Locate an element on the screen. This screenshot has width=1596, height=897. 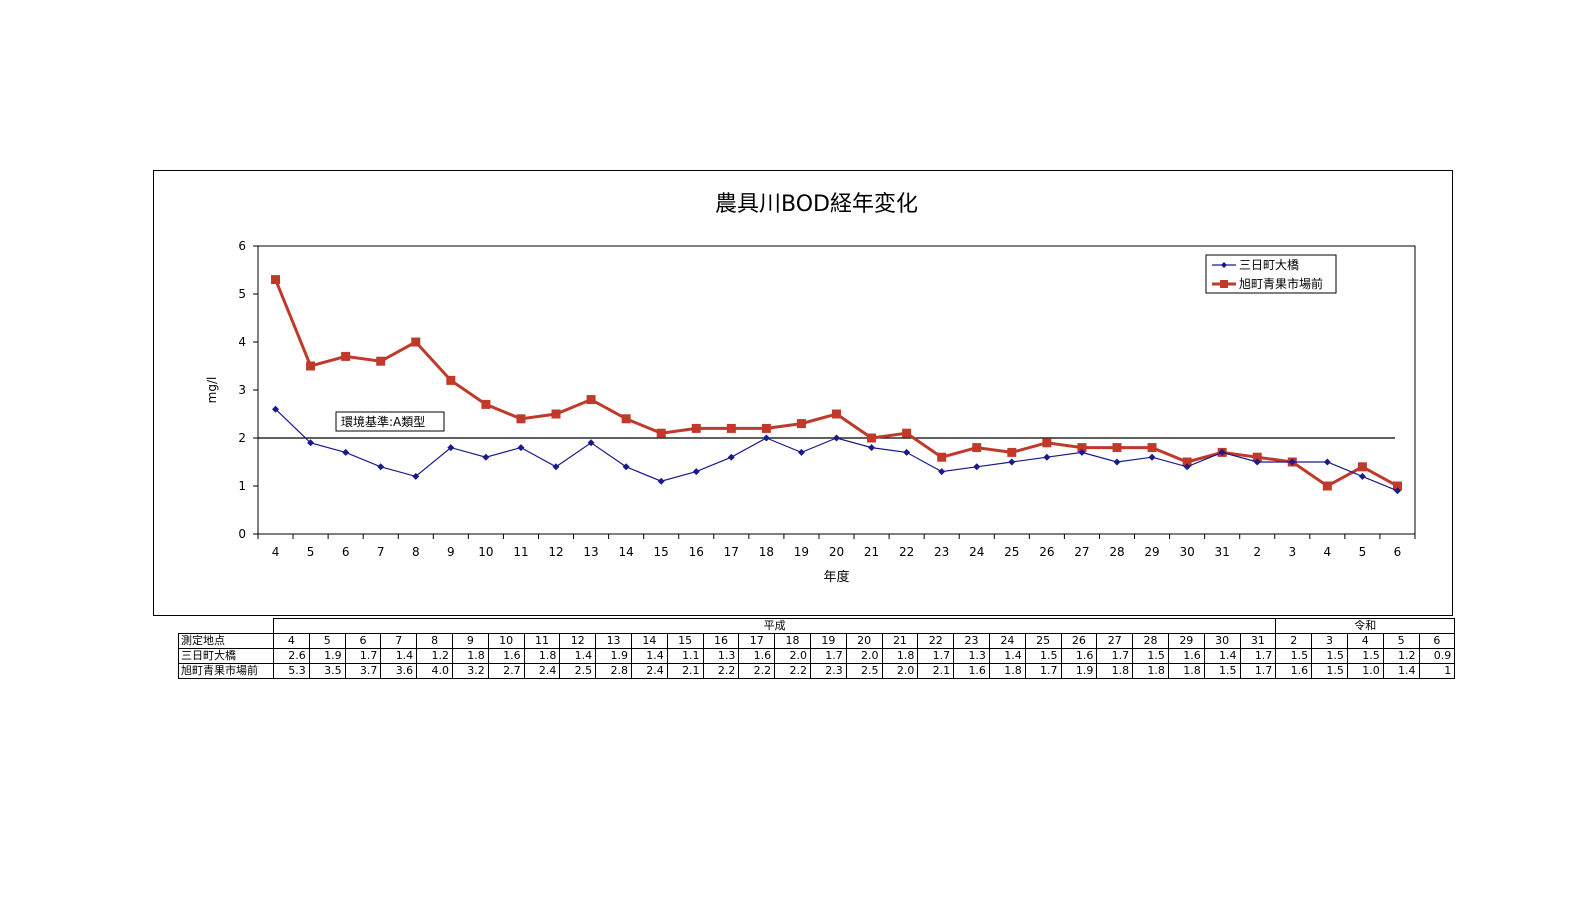
value-cell: 1.1 is located at coordinates (685, 656).